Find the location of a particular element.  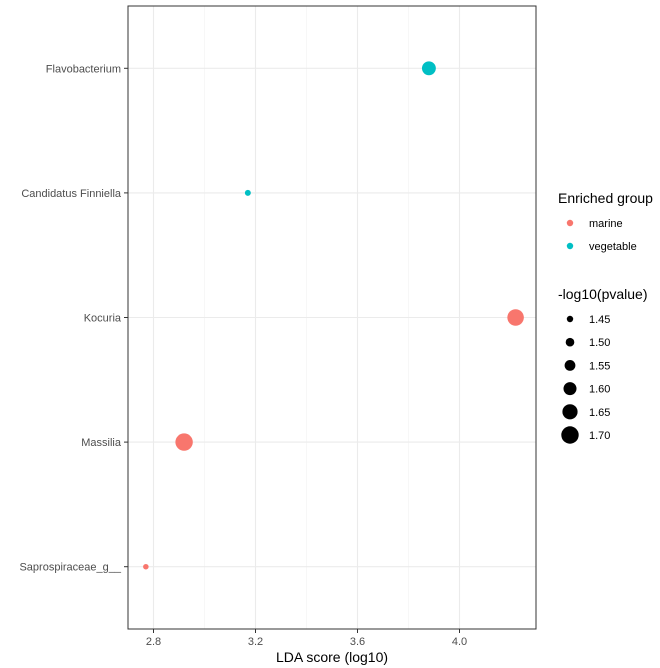

y-tick-label: Candidatus Finniella is located at coordinates (71, 194).